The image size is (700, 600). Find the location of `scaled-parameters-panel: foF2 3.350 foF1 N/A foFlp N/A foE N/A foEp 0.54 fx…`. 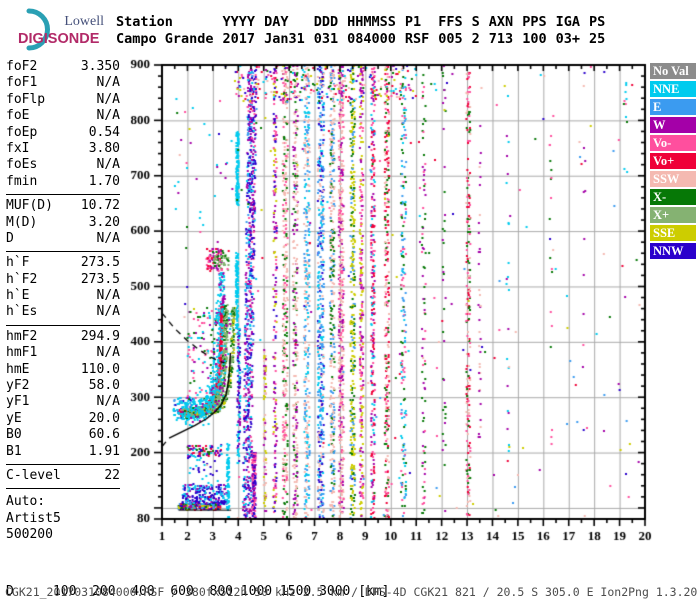

scaled-parameters-panel: foF2 3.350 foF1 N/A foFlp N/A foE N/A foEp 0.54 fx… is located at coordinates (63, 301).